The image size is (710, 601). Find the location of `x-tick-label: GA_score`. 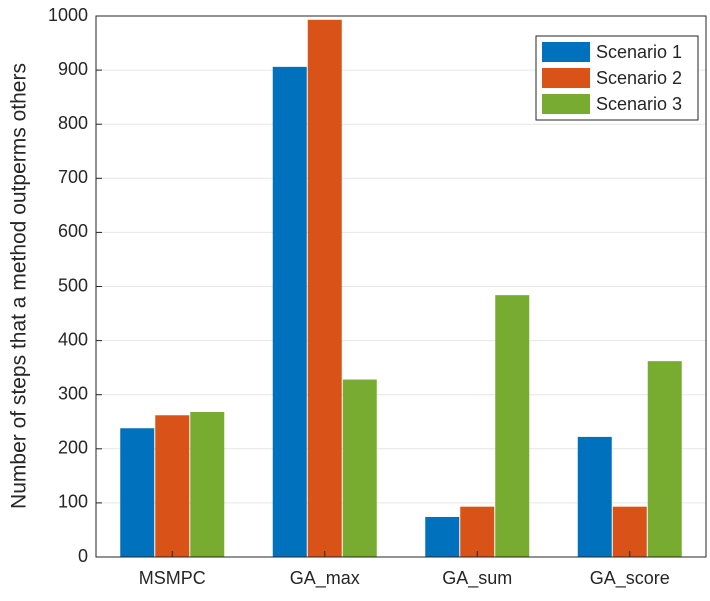

x-tick-label: GA_score is located at coordinates (630, 578).